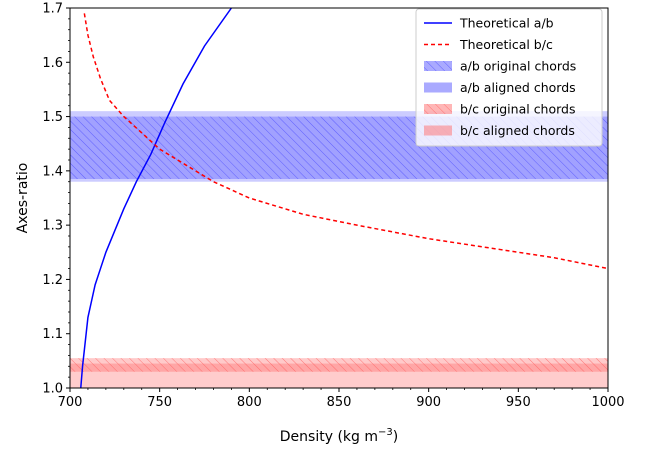  I want to click on x-tick-label: 900, so click(428, 402).